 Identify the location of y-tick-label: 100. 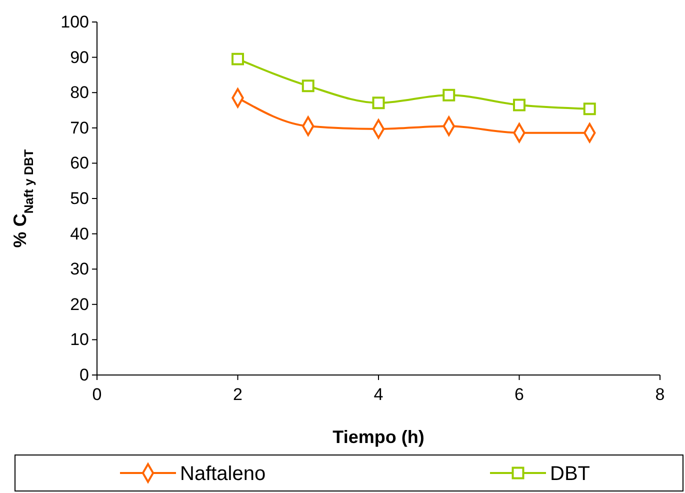
(74, 22).